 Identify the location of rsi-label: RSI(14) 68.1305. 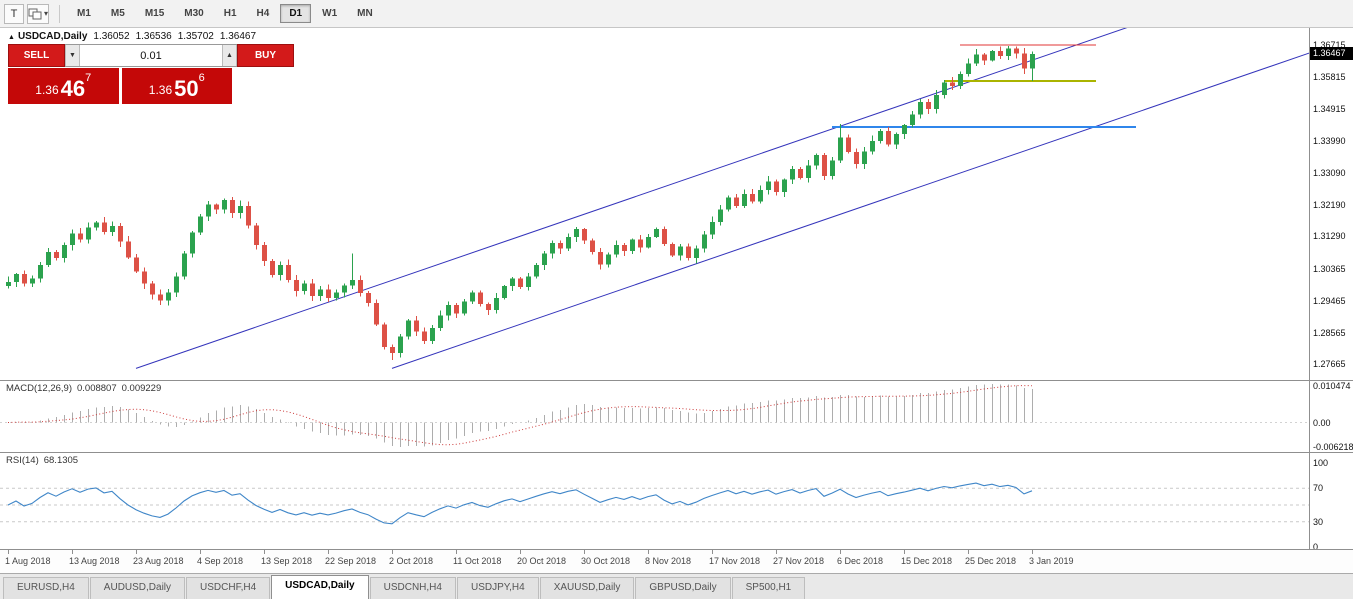
(44, 460).